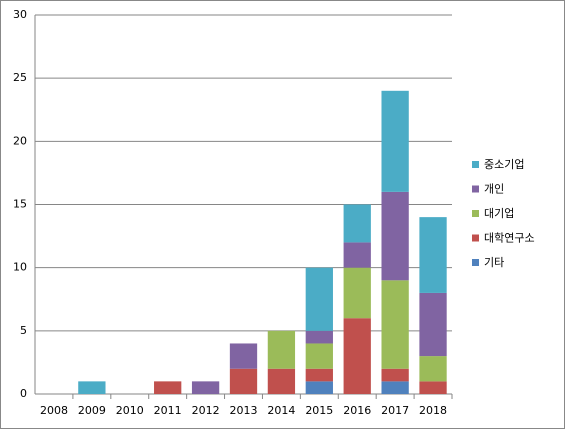  Describe the element at coordinates (433, 410) in the screenshot. I see `x-tick-label: 2018` at that location.